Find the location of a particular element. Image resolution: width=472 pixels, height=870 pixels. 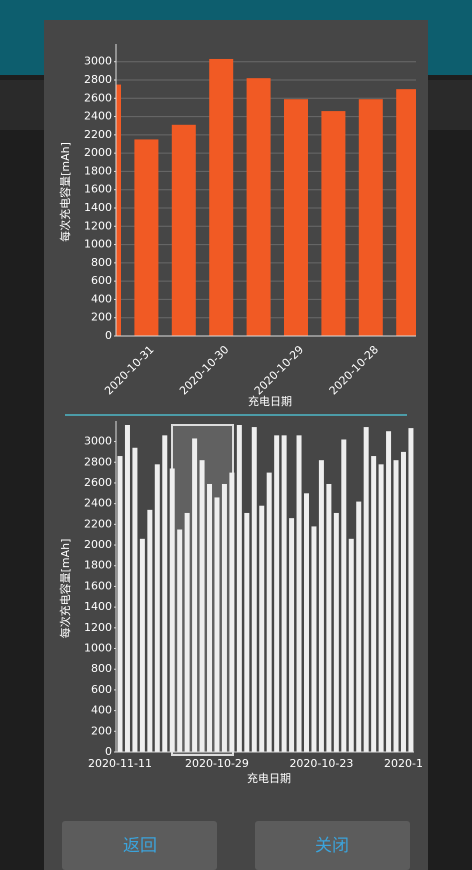

x-tick-label: 2020-11-11 is located at coordinates (120, 763).